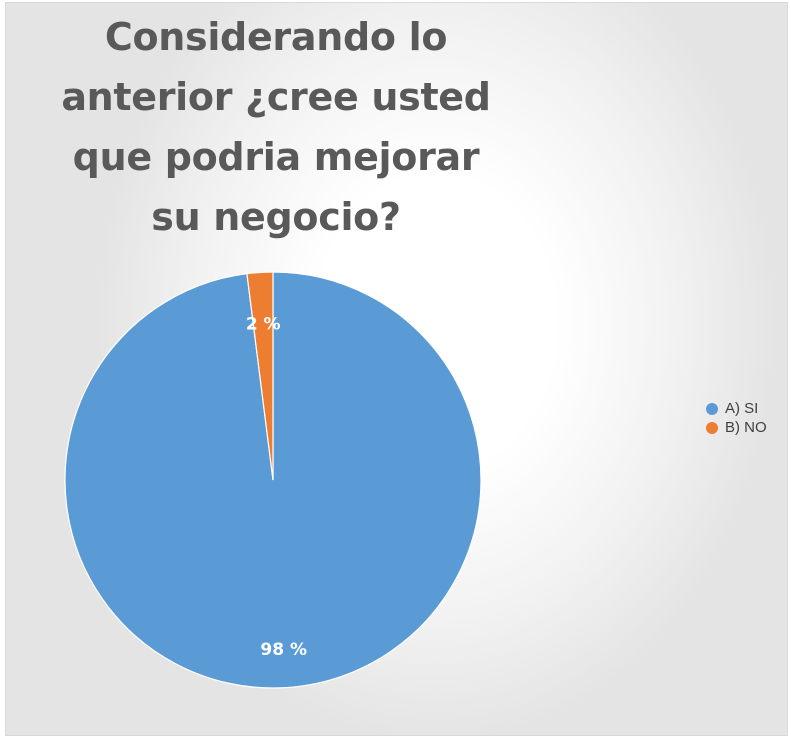 Image resolution: width=791 pixels, height=740 pixels. I want to click on legend: A) SI B) NO, so click(736, 418).